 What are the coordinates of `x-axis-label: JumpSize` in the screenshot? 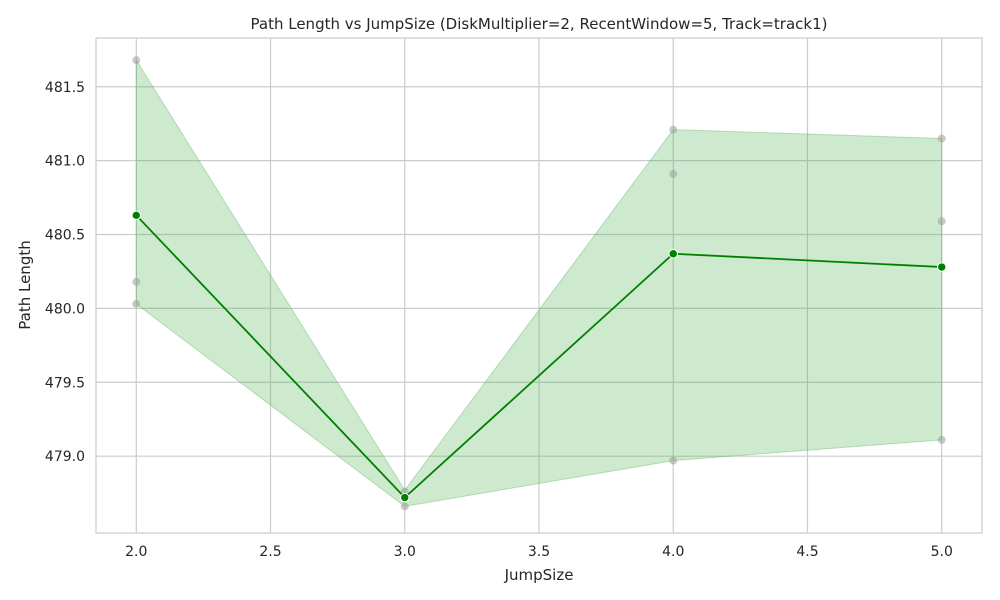 It's located at (539, 575).